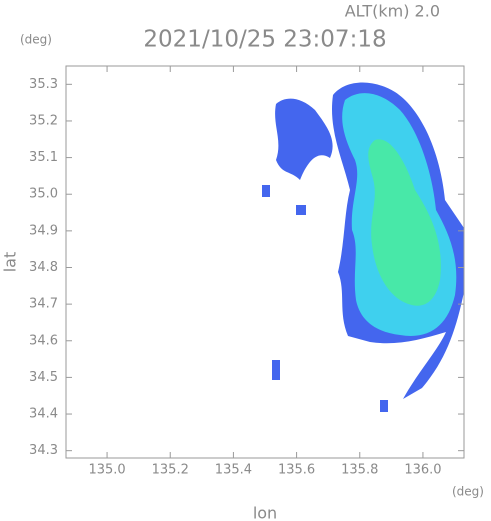 The height and width of the screenshot is (521, 491). I want to click on x-tick-label: 135.8, so click(359, 470).